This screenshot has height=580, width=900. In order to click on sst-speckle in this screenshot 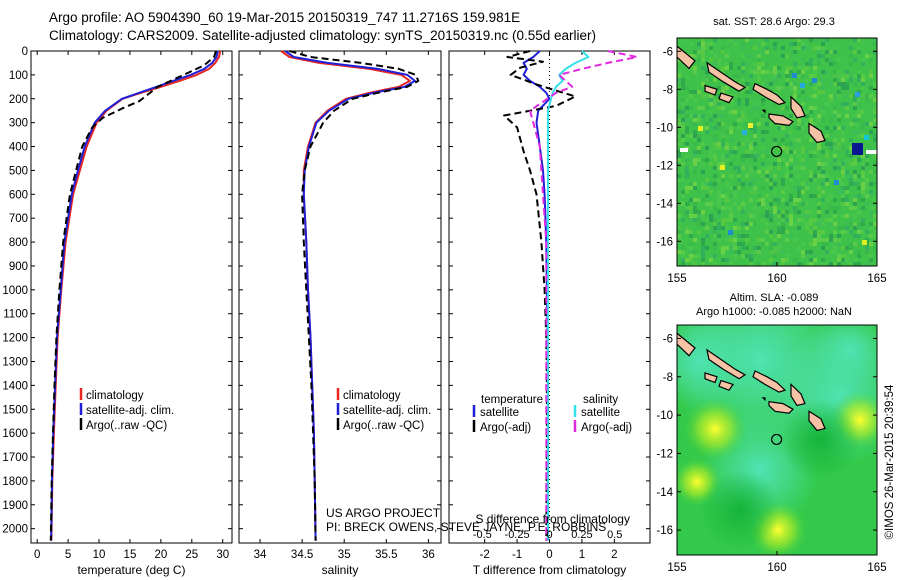, I will do `click(864, 242)`.